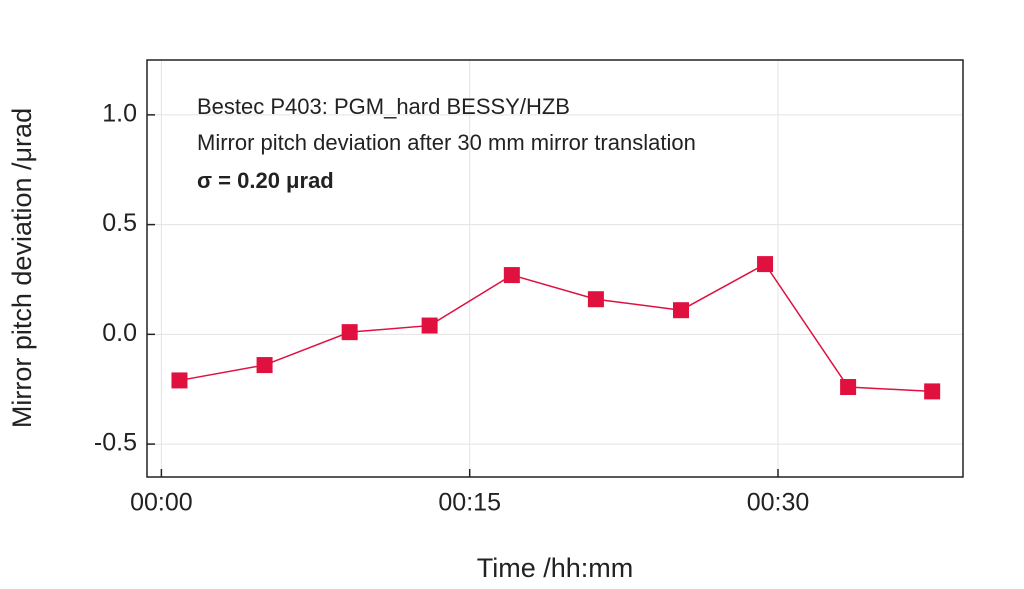 Image resolution: width=1024 pixels, height=589 pixels. I want to click on x-tick-label: 00:30, so click(778, 503).